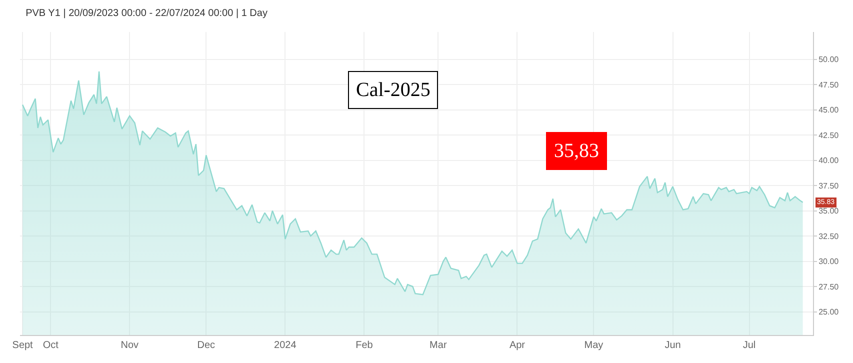  Describe the element at coordinates (829, 85) in the screenshot. I see `y-tick-label: 47.50` at that location.